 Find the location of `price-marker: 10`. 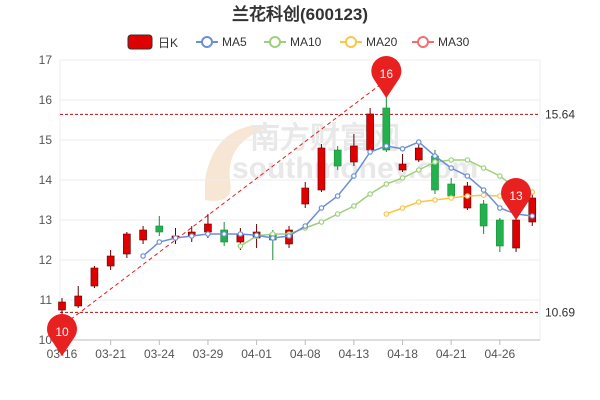

price-marker: 10 is located at coordinates (62, 335).